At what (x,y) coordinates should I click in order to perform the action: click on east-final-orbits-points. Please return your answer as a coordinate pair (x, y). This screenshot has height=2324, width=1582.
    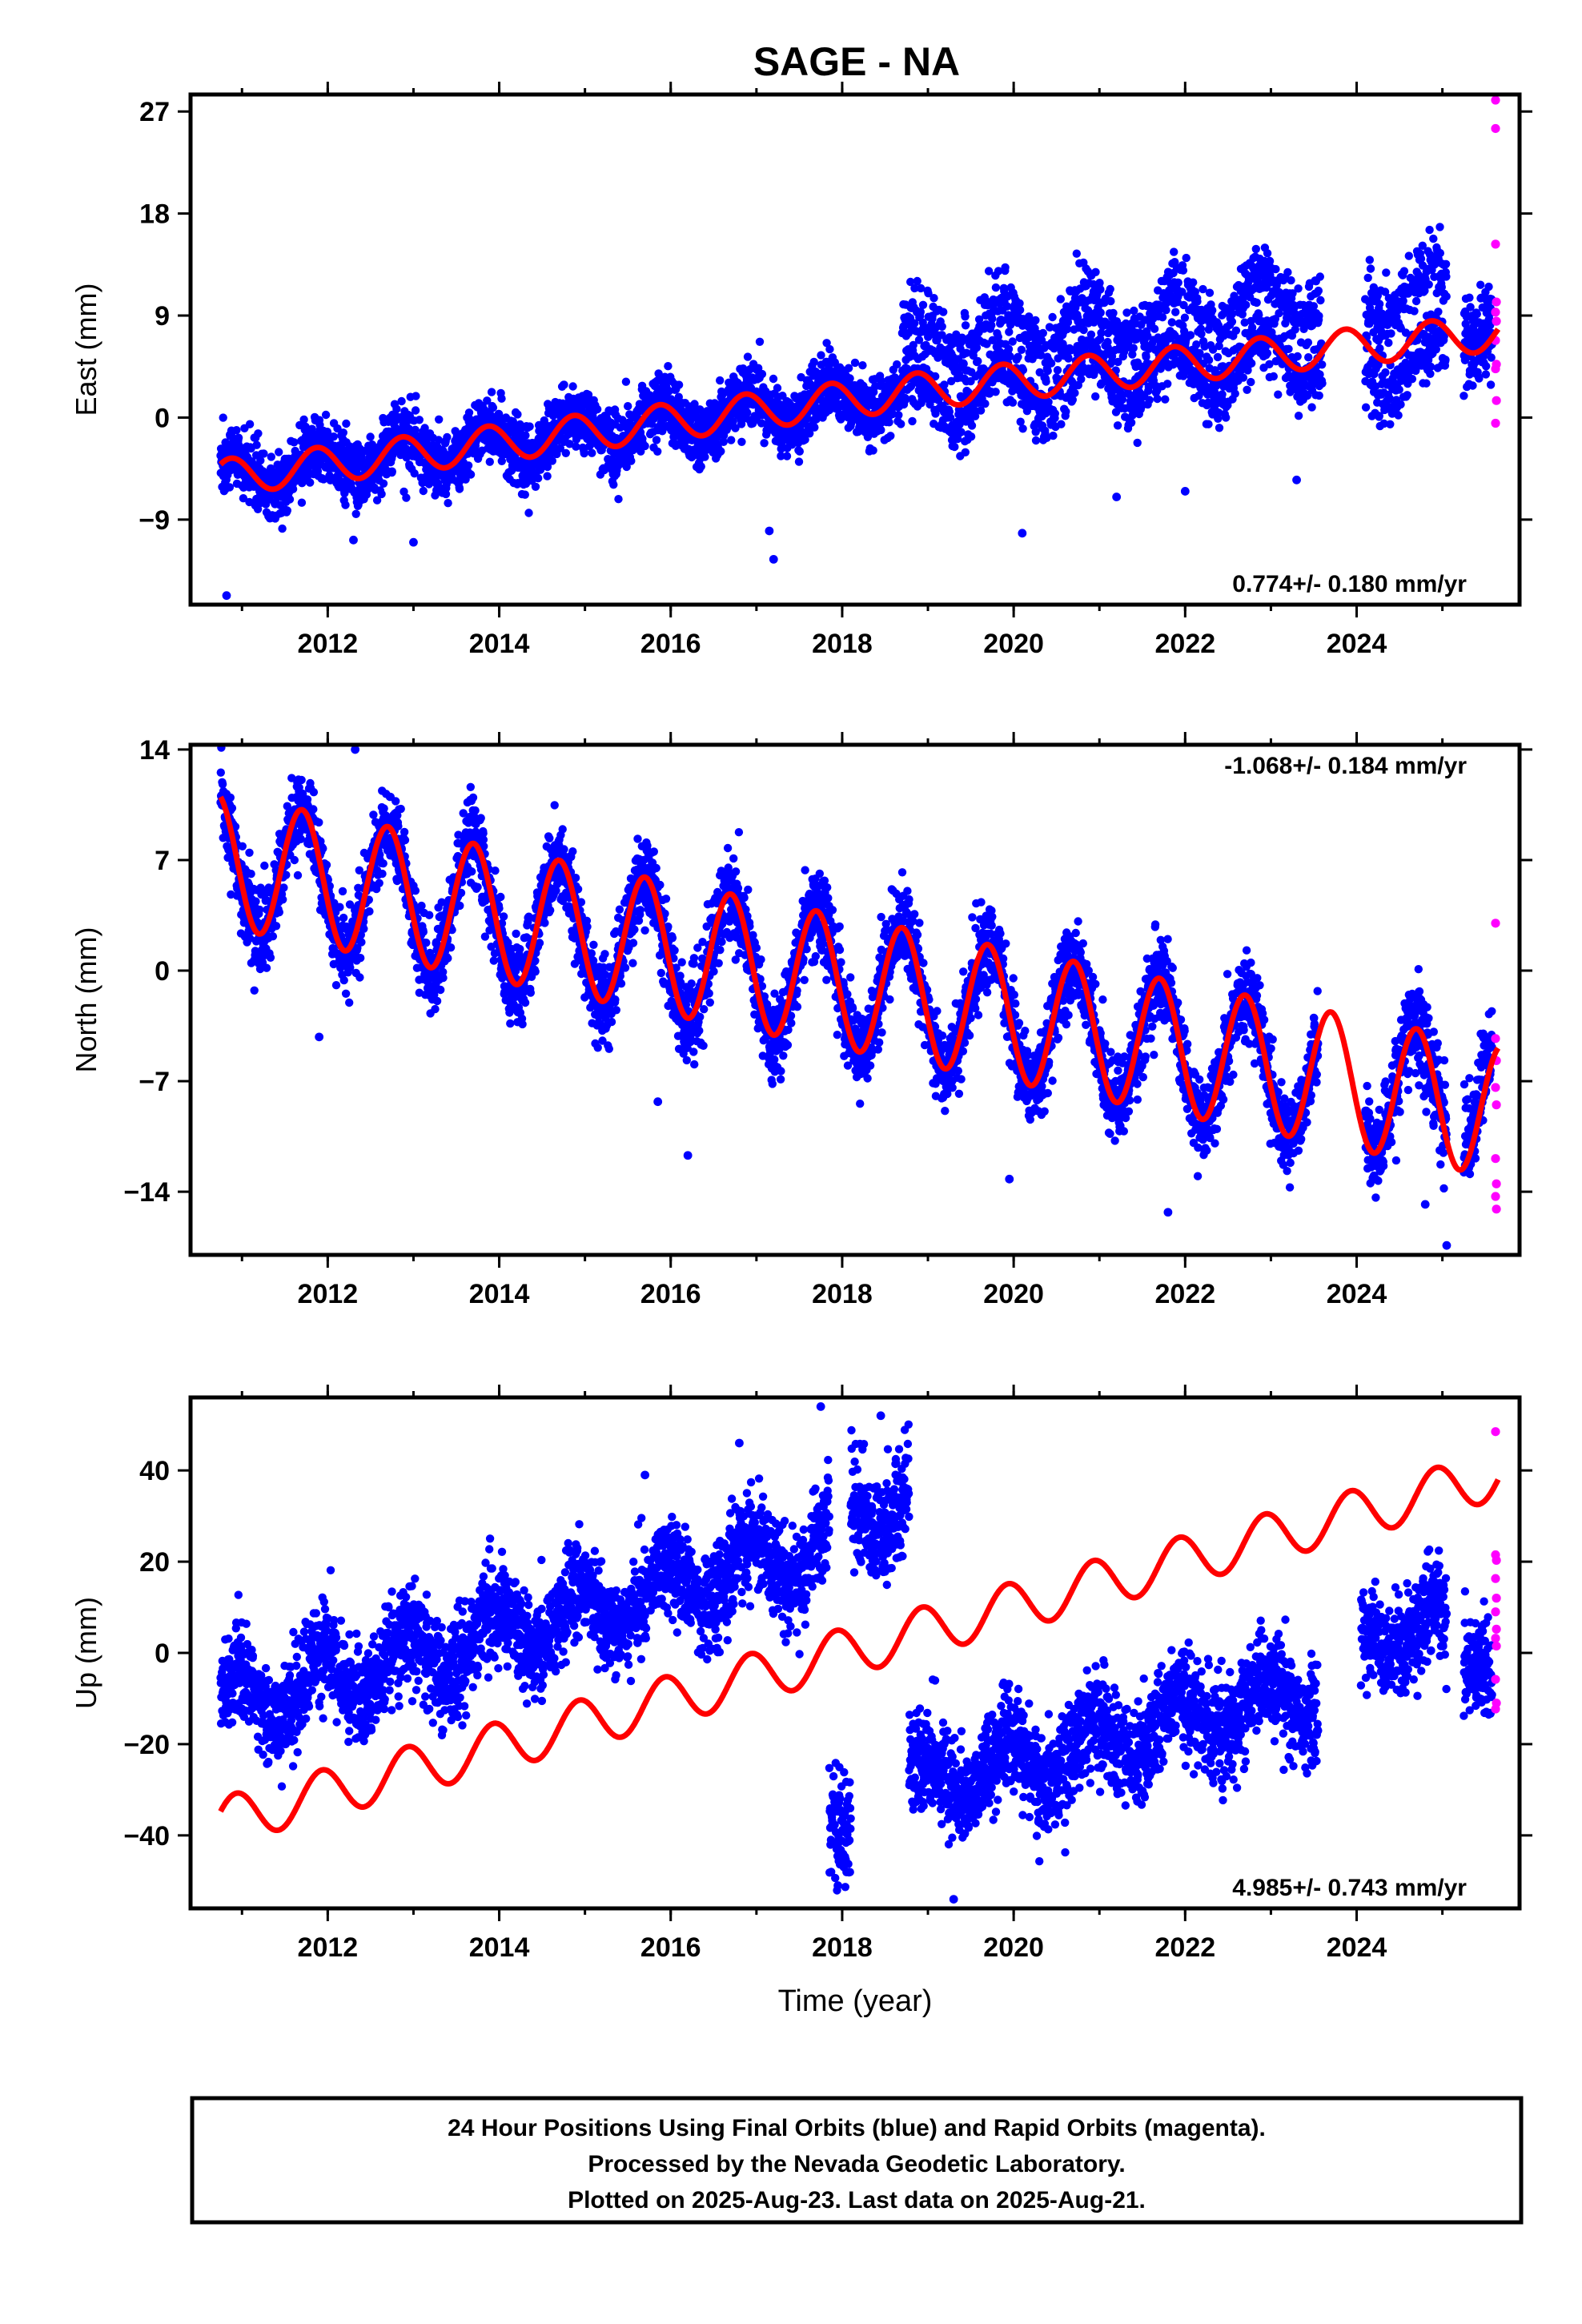
    Looking at the image, I should click on (856, 412).